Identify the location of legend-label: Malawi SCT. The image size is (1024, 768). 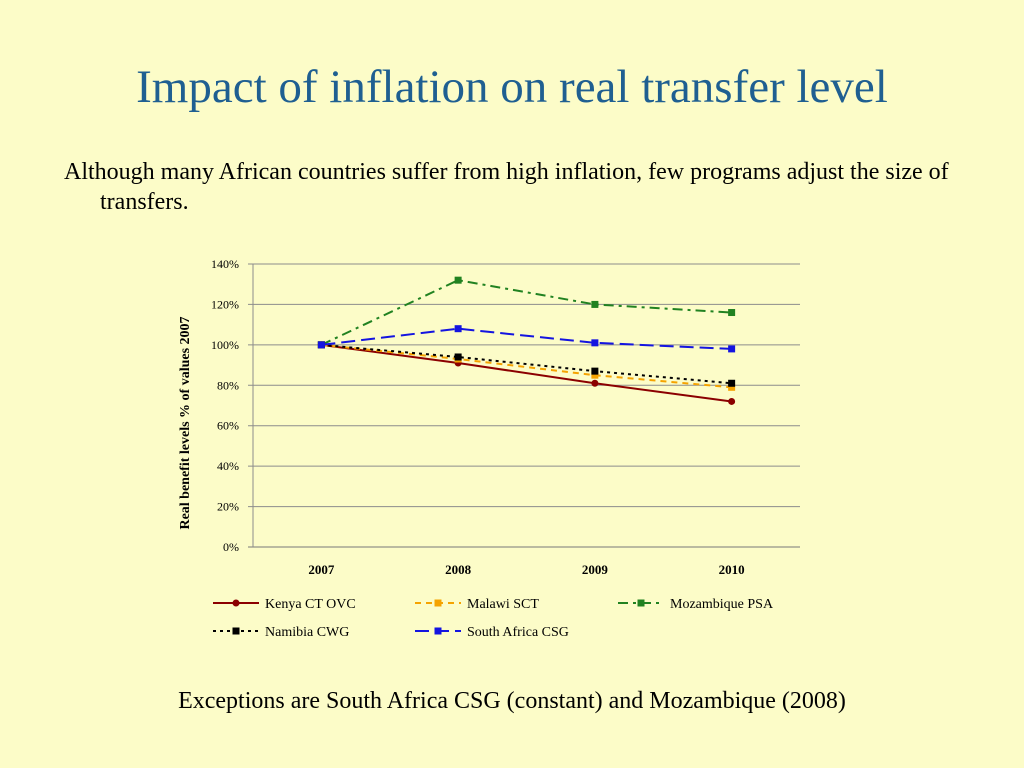
(503, 604).